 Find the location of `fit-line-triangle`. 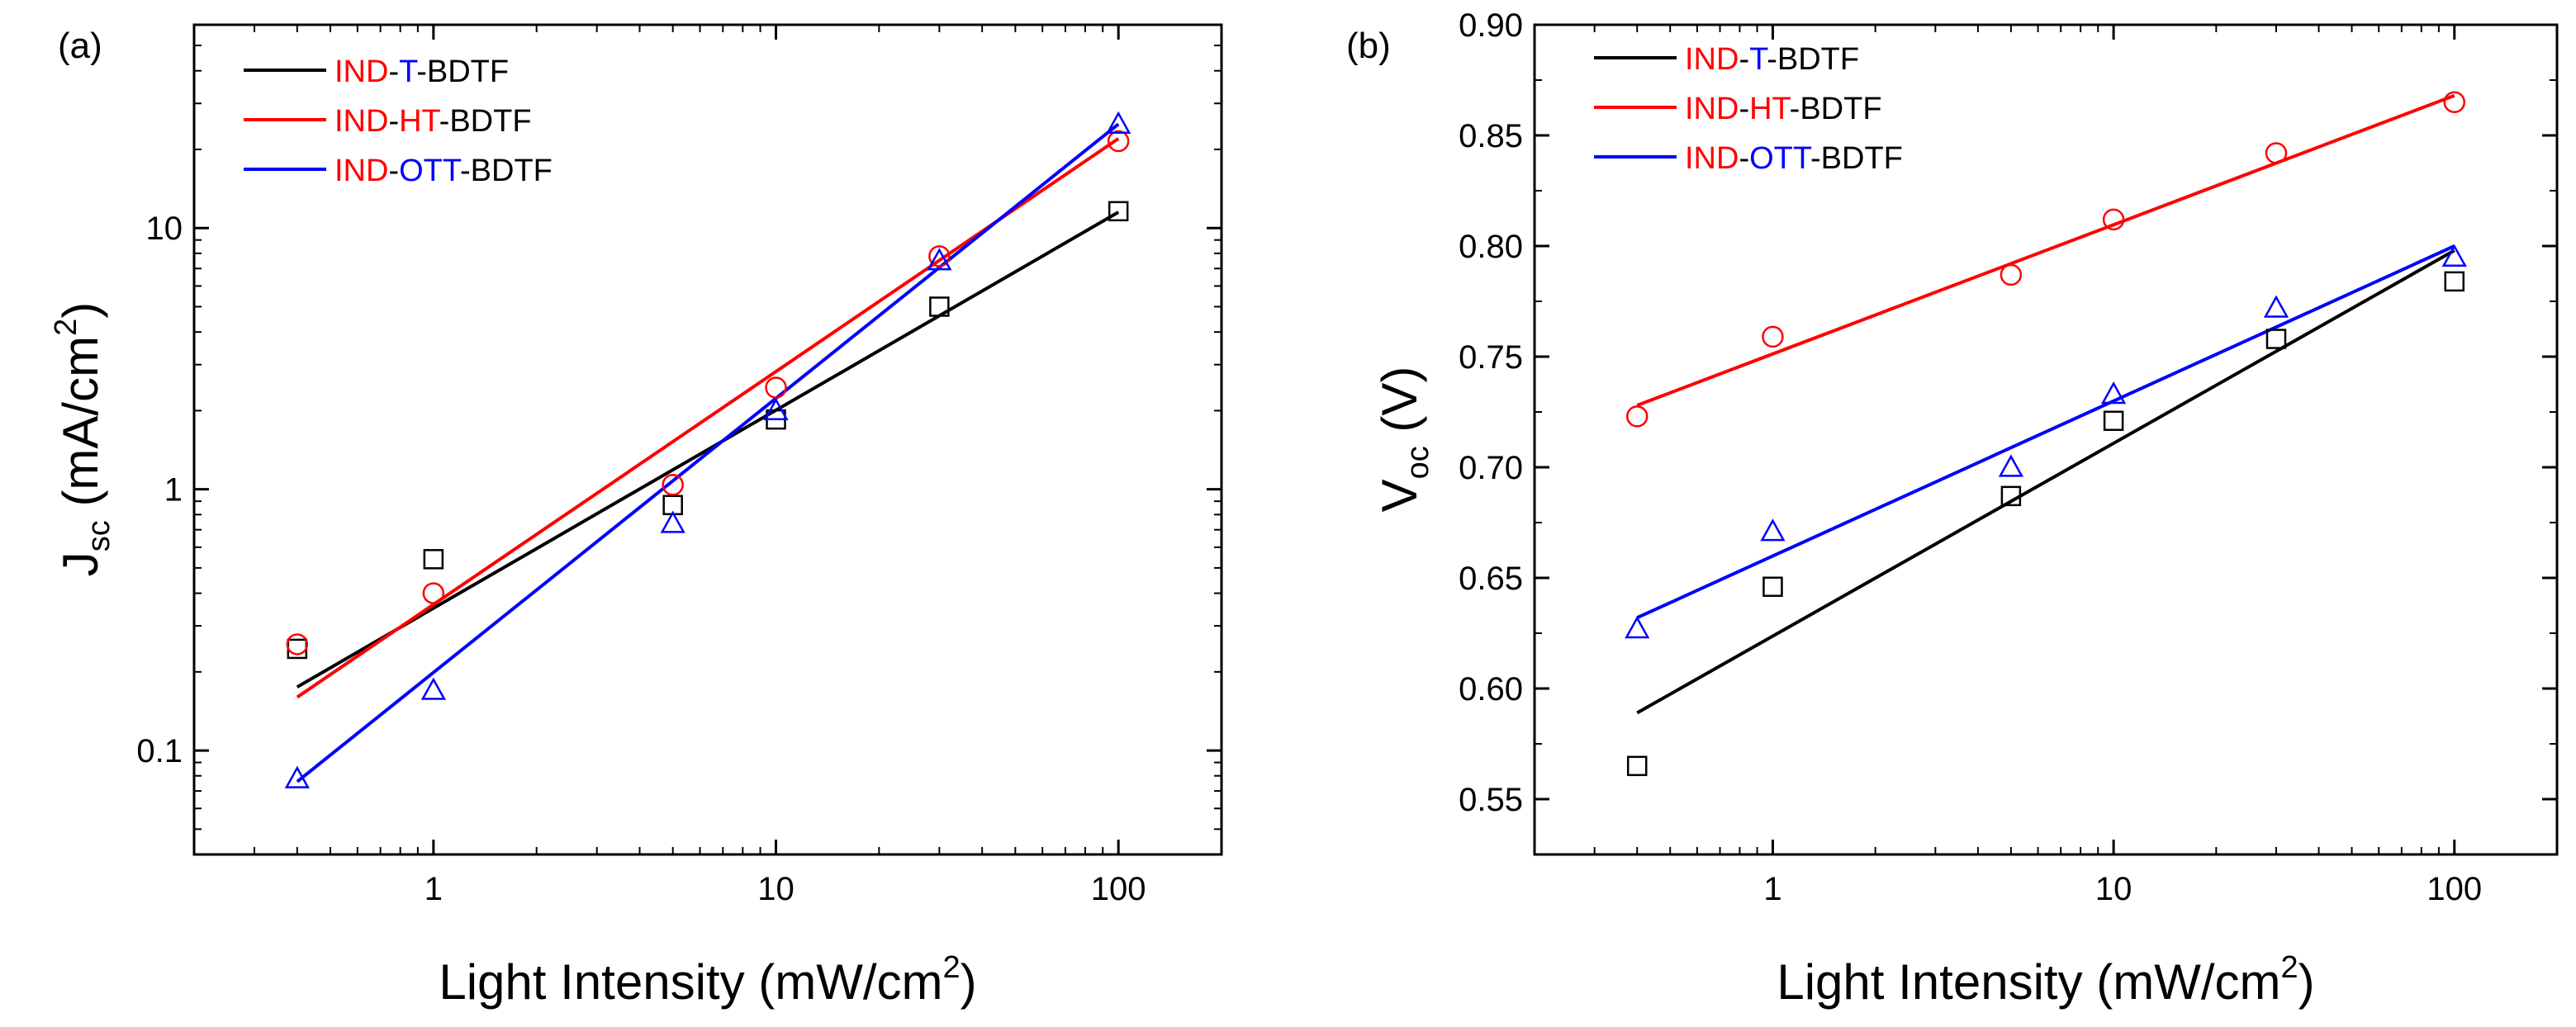

fit-line-triangle is located at coordinates (2045, 432).